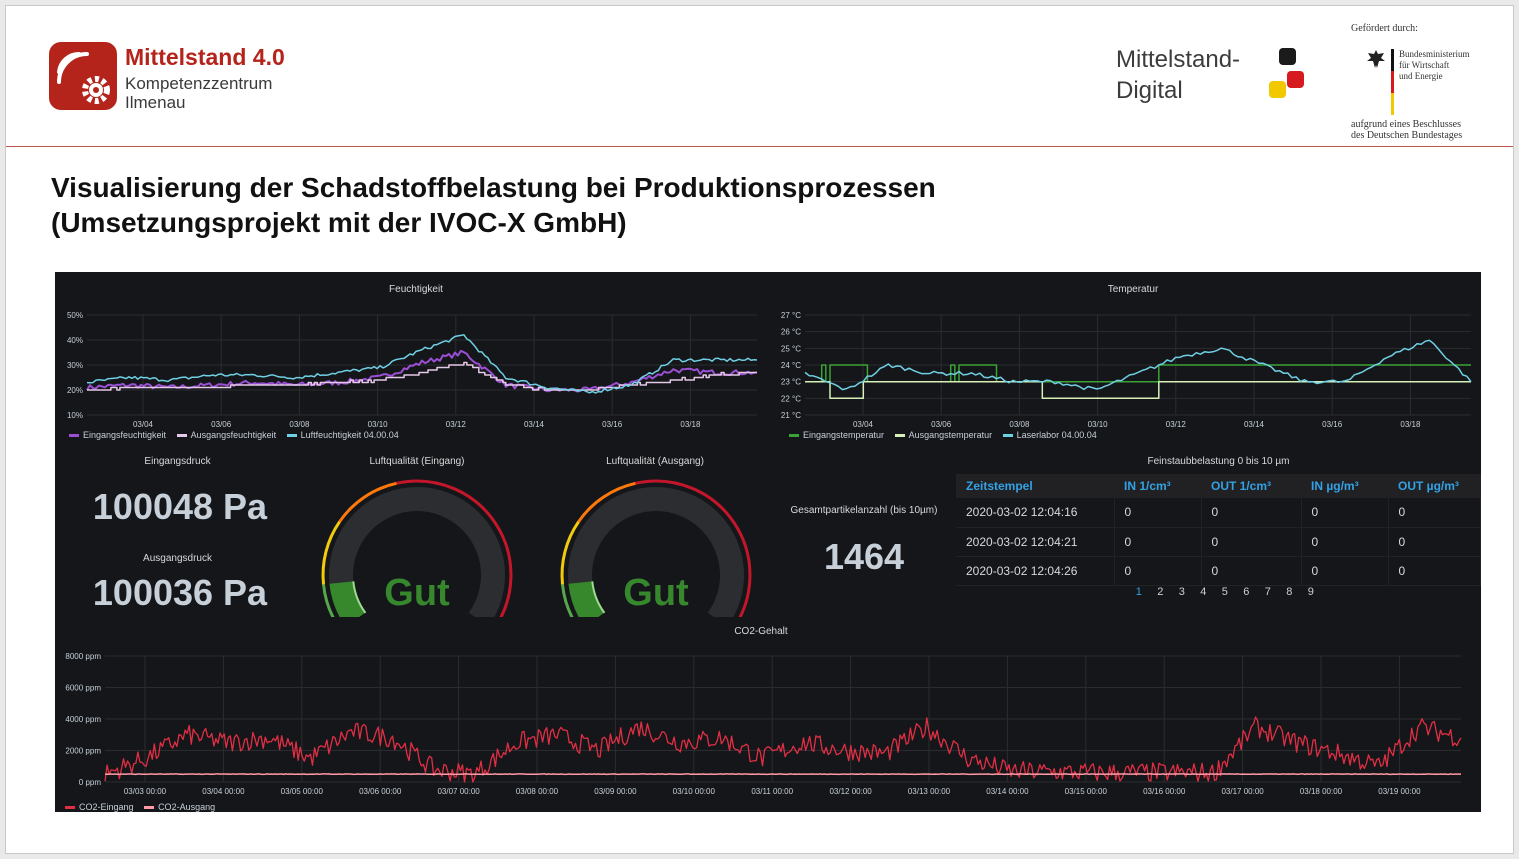 The width and height of the screenshot is (1519, 859). Describe the element at coordinates (1246, 592) in the screenshot. I see `page-link: 6` at that location.